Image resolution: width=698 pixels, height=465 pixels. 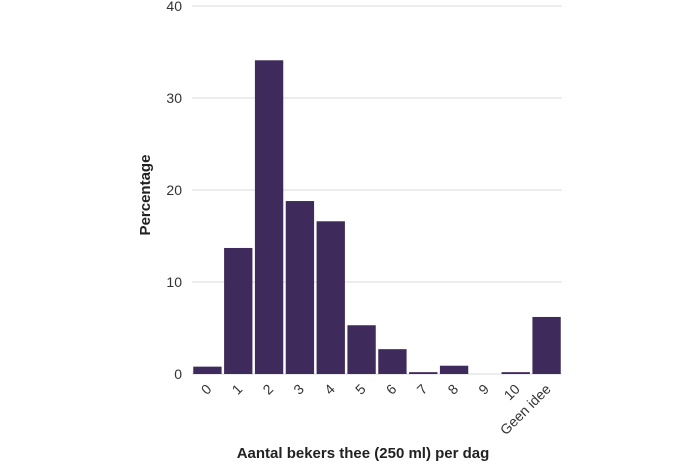 I want to click on x-tick-label: 5, so click(x=360, y=389).